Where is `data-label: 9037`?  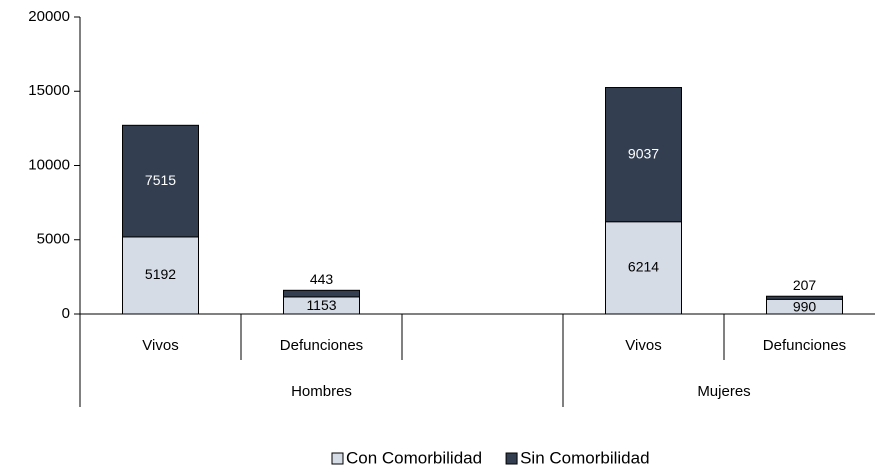 data-label: 9037 is located at coordinates (643, 153).